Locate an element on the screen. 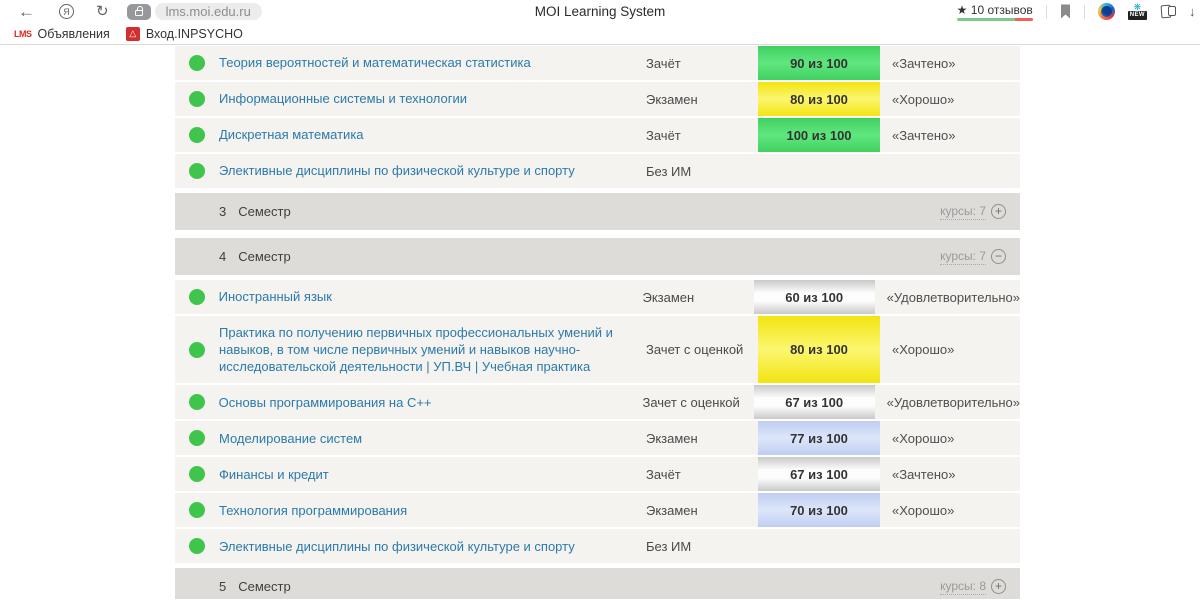 The height and width of the screenshot is (600, 1200). course-title-cell: Информационные системы и технологии is located at coordinates (432, 99).